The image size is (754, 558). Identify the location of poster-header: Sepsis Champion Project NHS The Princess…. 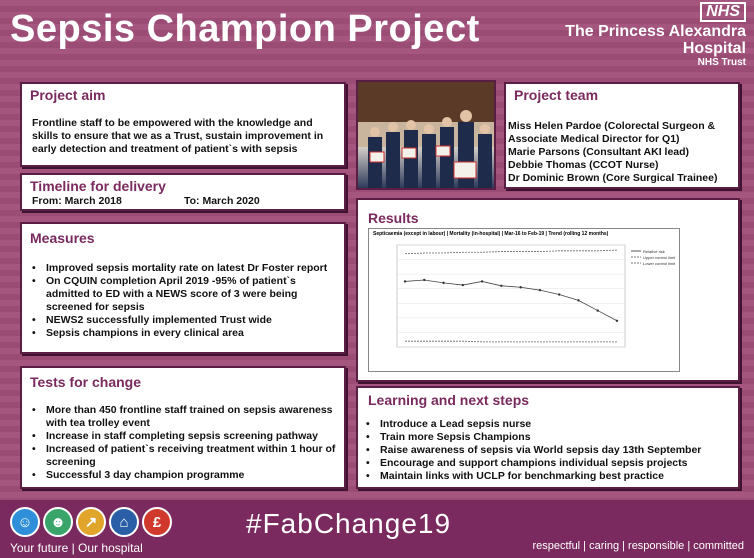
(377, 34).